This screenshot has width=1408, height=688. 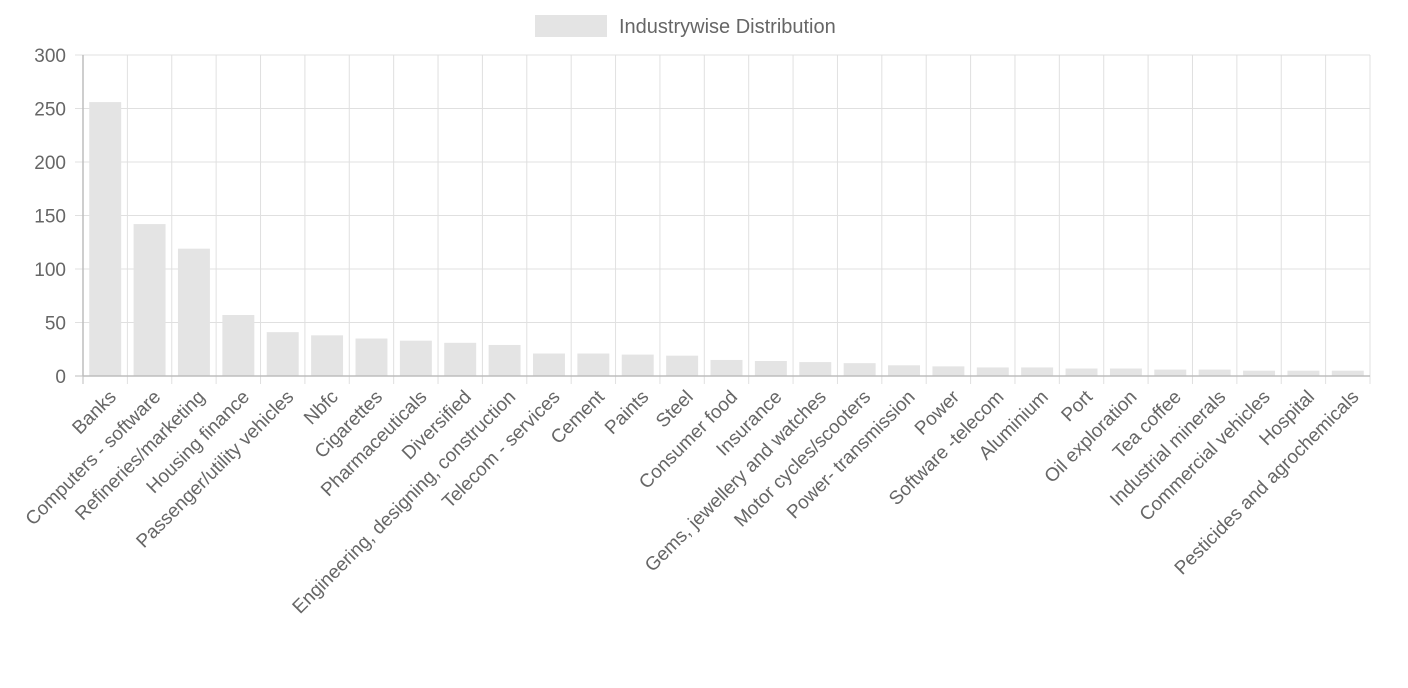 I want to click on y-tick-label: 0, so click(x=60, y=377).